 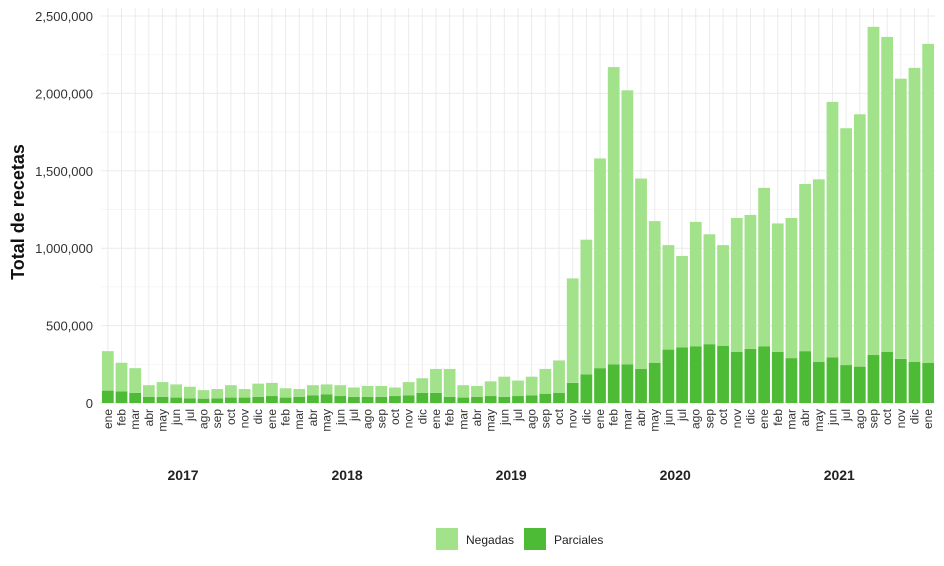 I want to click on x-tick-label: jul, so click(x=846, y=415).